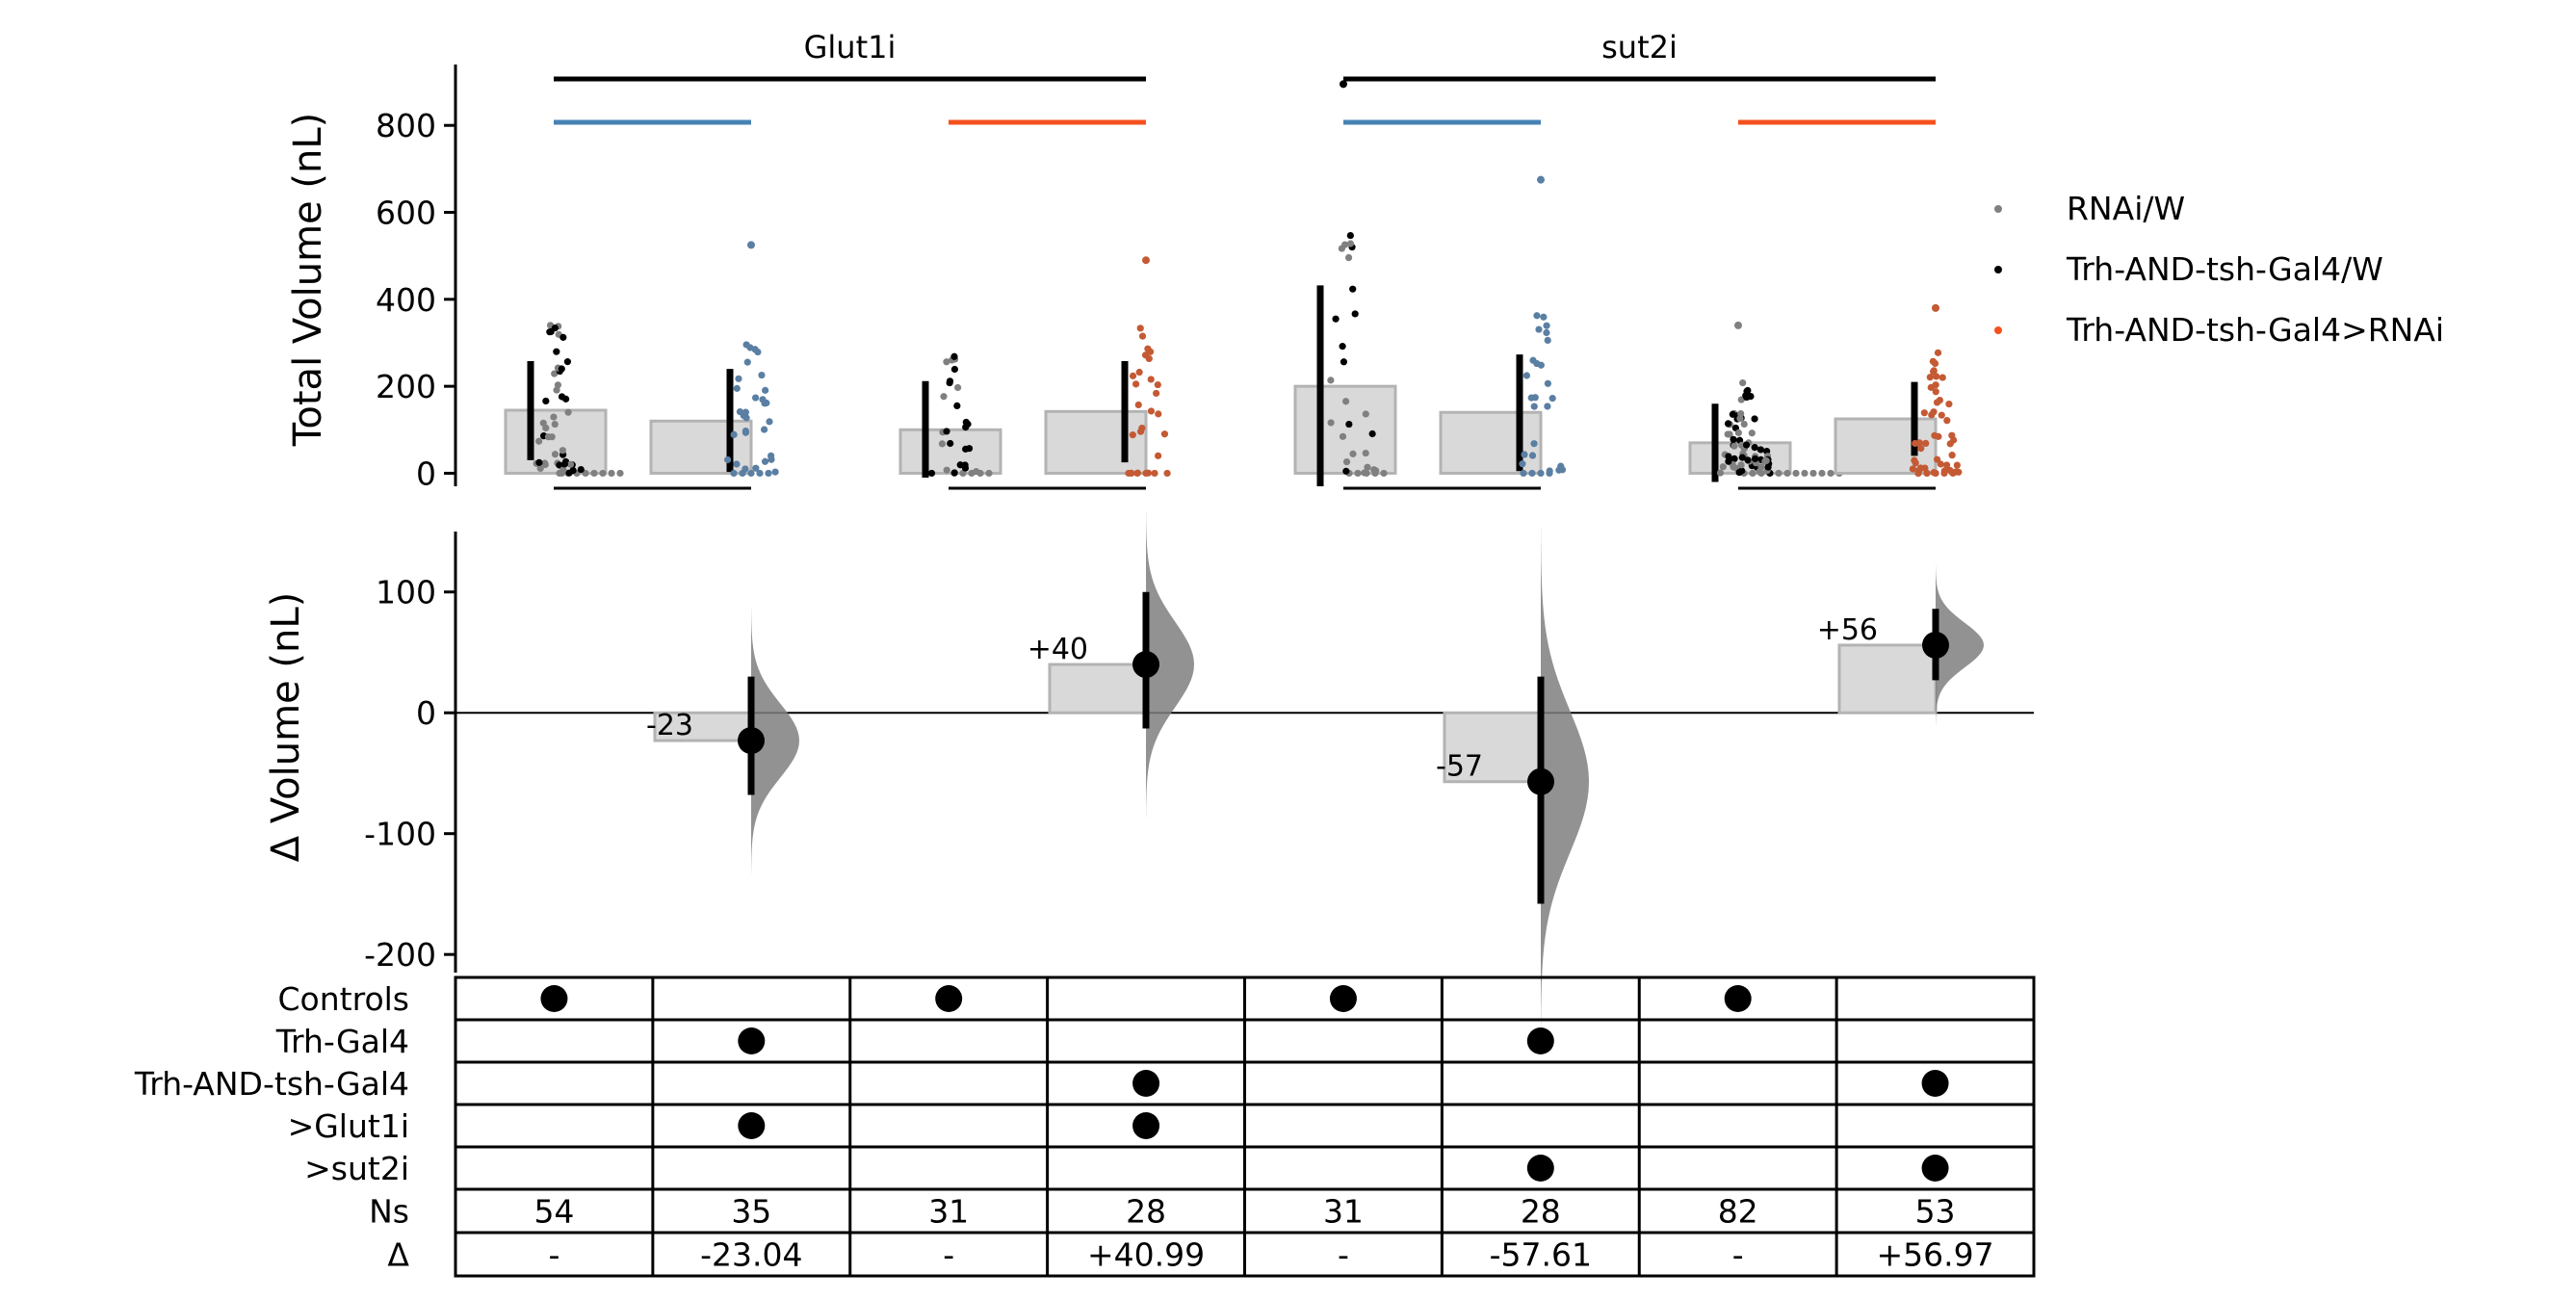 The height and width of the screenshot is (1300, 2576). Describe the element at coordinates (1935, 1255) in the screenshot. I see `table-delta-value: +56.97` at that location.